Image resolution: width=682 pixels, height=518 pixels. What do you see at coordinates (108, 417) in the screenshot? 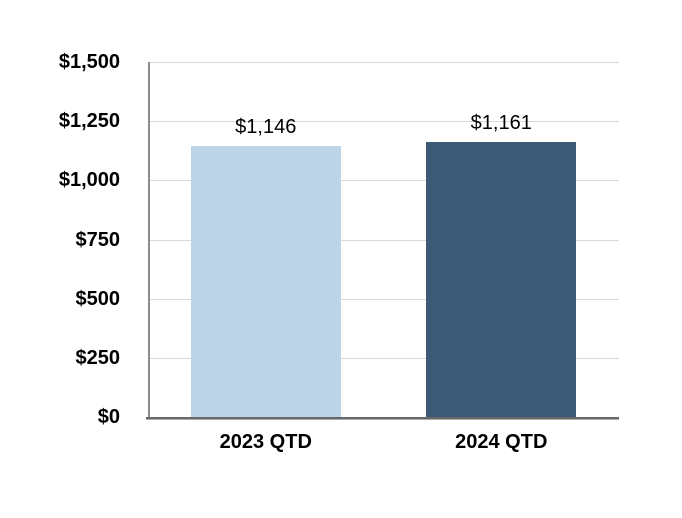
I see `y-tick-label: $0` at bounding box center [108, 417].